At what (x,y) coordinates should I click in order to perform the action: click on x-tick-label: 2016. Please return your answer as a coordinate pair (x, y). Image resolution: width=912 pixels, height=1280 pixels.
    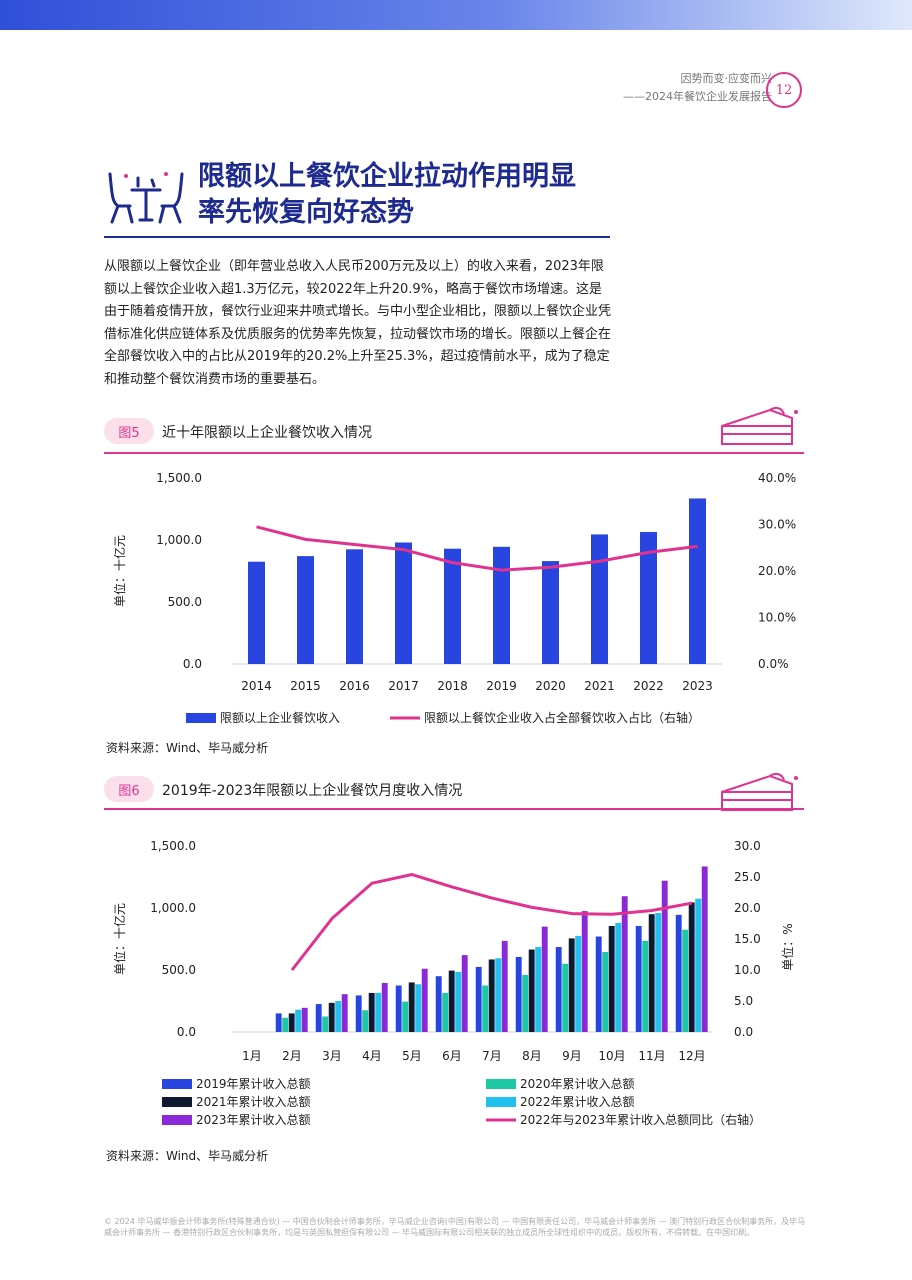
    Looking at the image, I should click on (354, 686).